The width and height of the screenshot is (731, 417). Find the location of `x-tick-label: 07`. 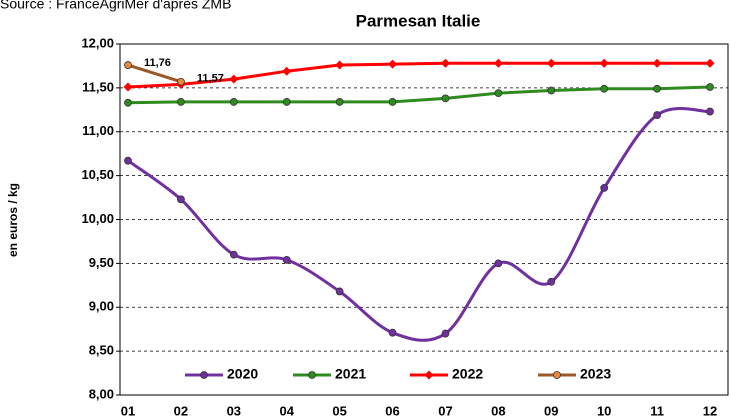

x-tick-label: 07 is located at coordinates (445, 410).